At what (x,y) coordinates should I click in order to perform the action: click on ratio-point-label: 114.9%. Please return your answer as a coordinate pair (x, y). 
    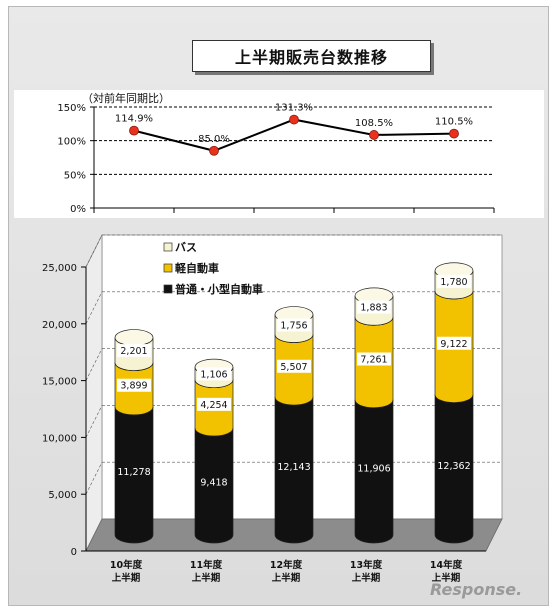
    Looking at the image, I should click on (134, 119).